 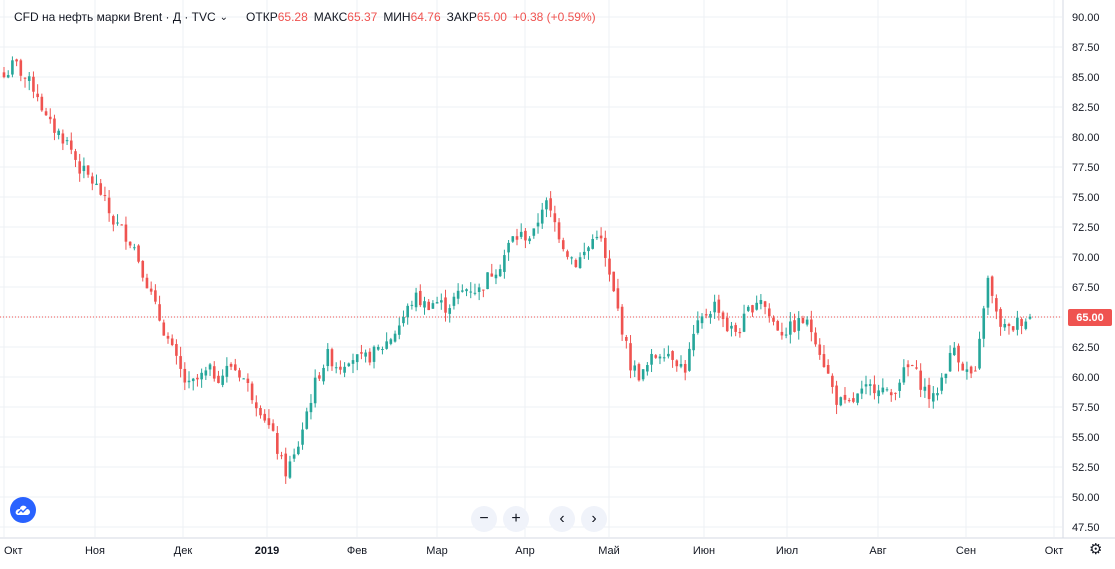 What do you see at coordinates (115, 17) in the screenshot?
I see `symbol-title: CFD на нефть марки Brent · Д · TVC` at bounding box center [115, 17].